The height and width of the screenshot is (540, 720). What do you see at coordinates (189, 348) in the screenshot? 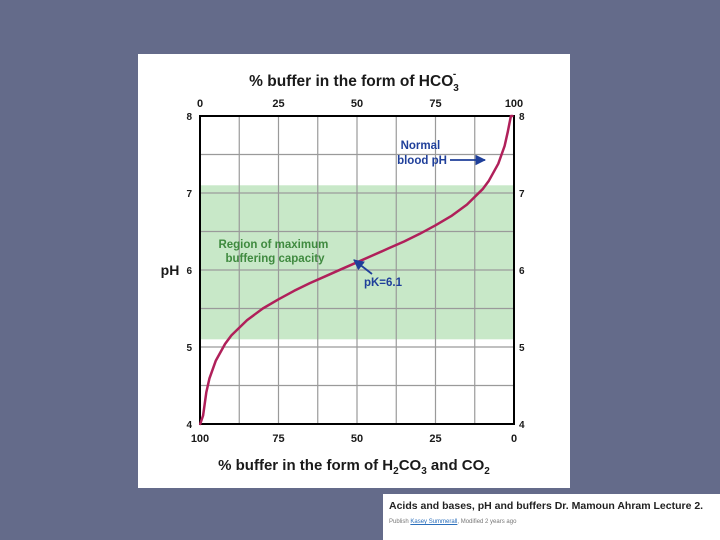
I see `y-tick-label-left: 5` at bounding box center [189, 348].